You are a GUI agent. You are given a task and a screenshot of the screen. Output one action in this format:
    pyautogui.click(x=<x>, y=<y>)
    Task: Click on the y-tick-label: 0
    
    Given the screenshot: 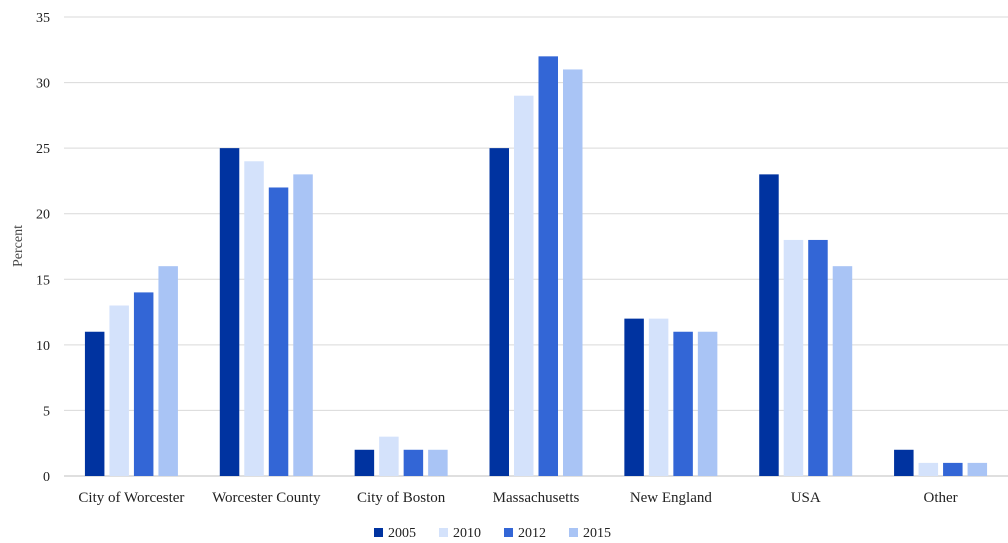 What is the action you would take?
    pyautogui.click(x=46, y=477)
    